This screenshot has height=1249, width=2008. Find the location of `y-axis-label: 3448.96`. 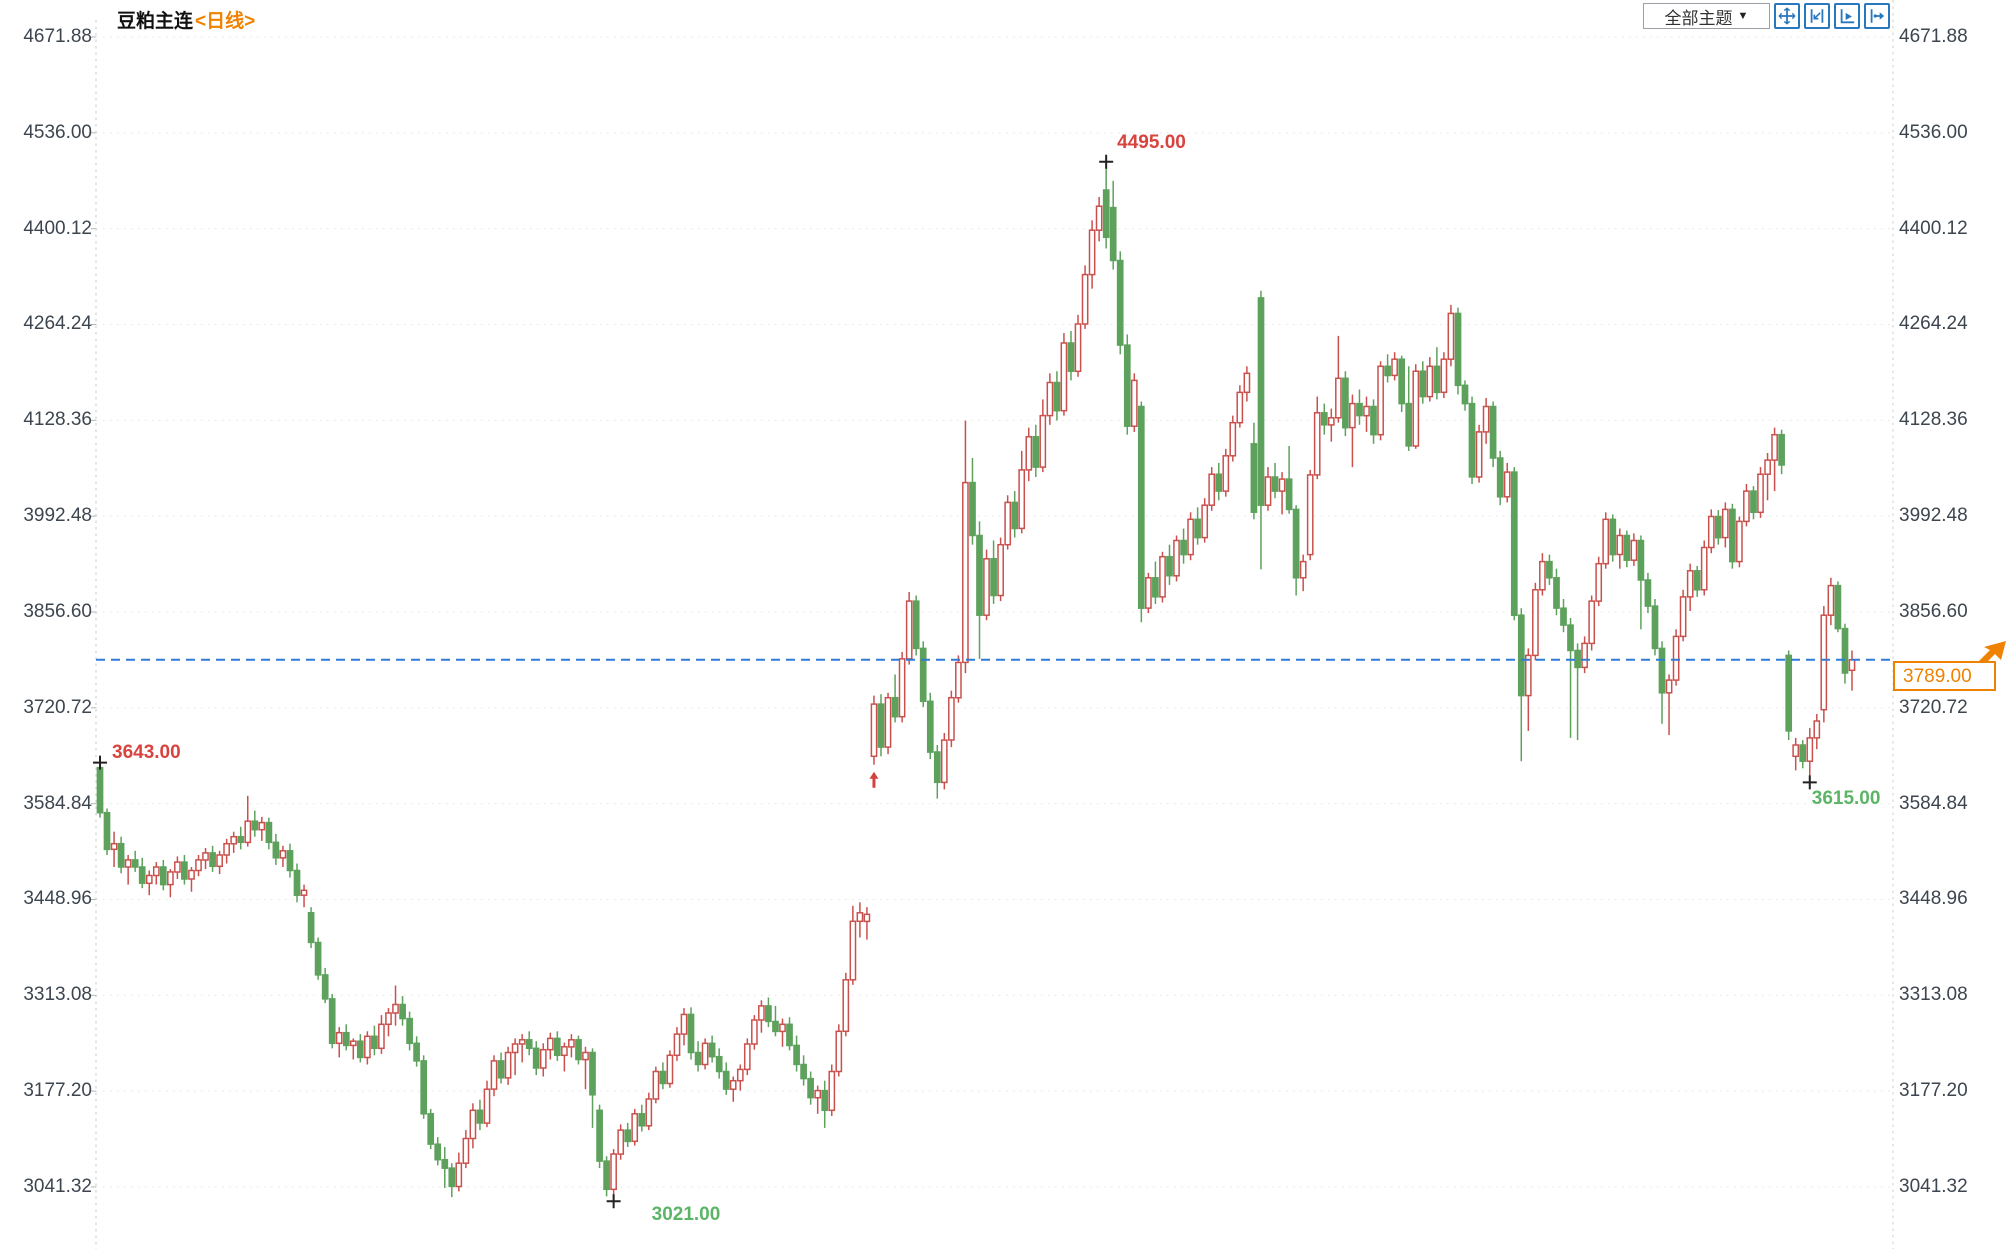

y-axis-label: 3448.96 is located at coordinates (1933, 898).